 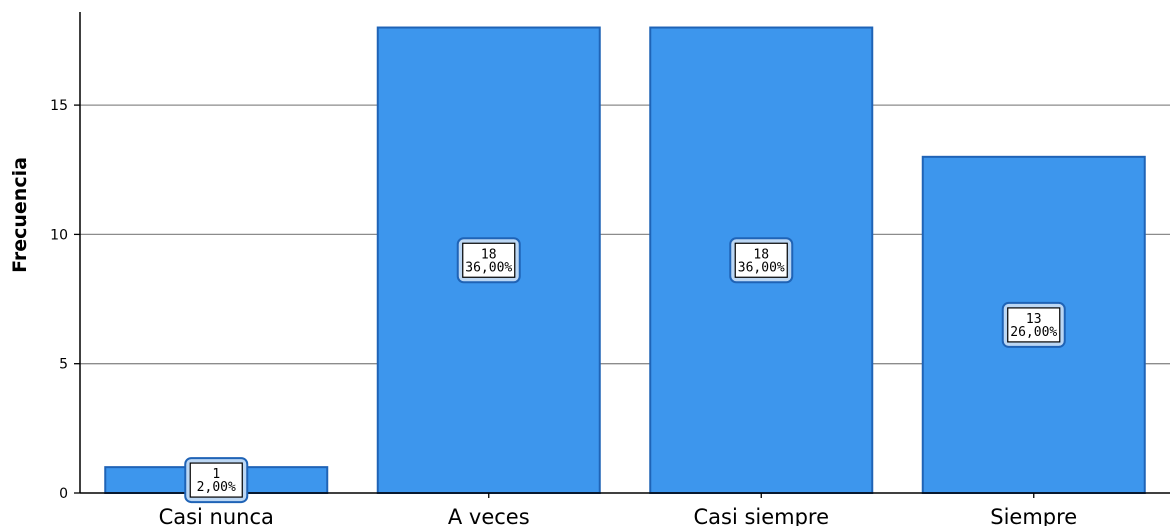 I want to click on x-tick-label: Siempre, so click(x=1033, y=515).